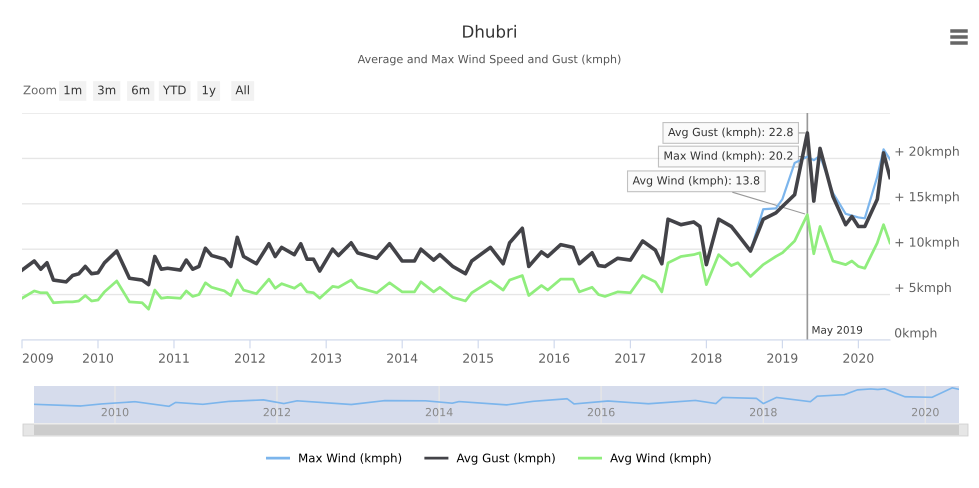 This screenshot has width=979, height=488. I want to click on legend-label: Avg Gust (kmph), so click(505, 459).